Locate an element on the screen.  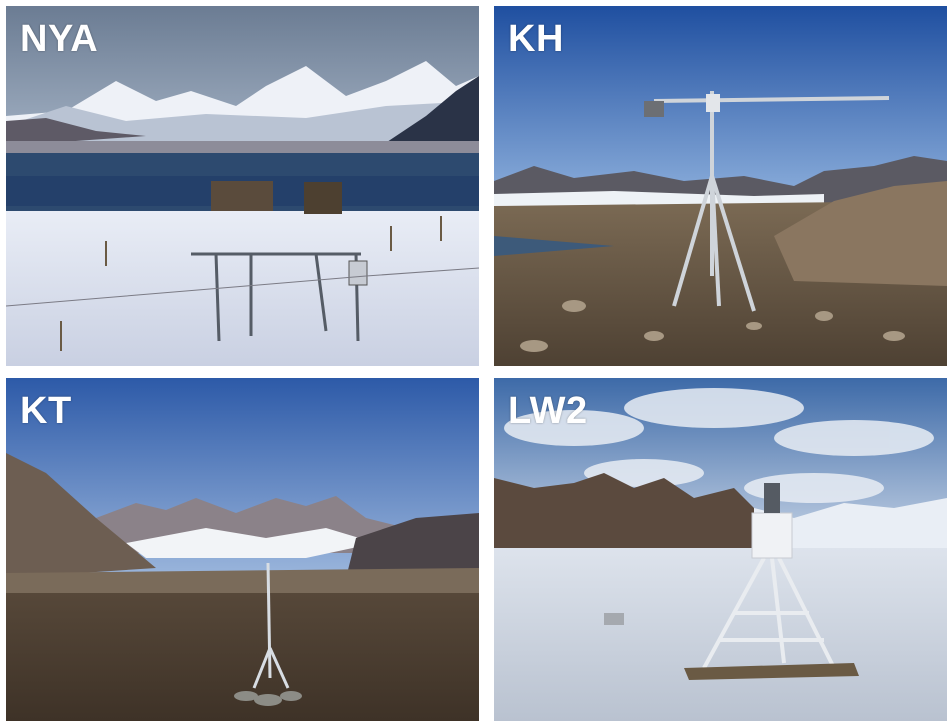
station-label-nya: NYA is located at coordinates (59, 39).